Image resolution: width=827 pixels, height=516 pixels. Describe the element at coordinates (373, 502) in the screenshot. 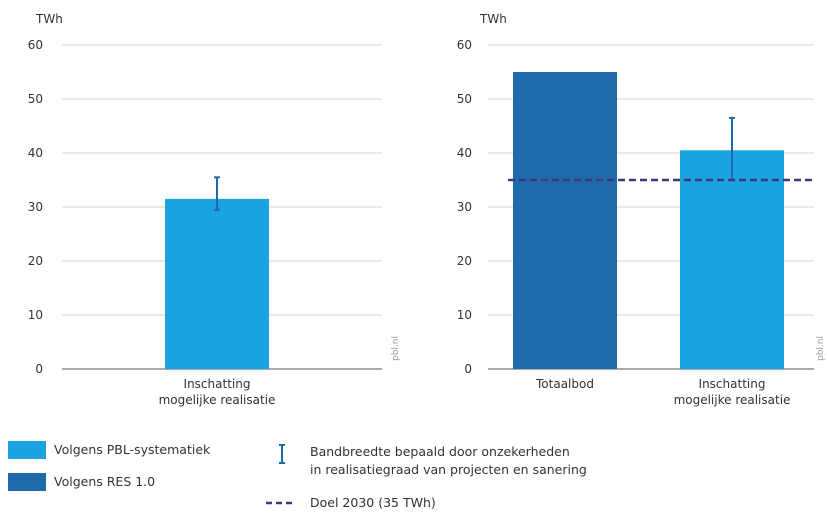

I see `legend-label-goal: Doel 2030 (35 TWh)` at that location.